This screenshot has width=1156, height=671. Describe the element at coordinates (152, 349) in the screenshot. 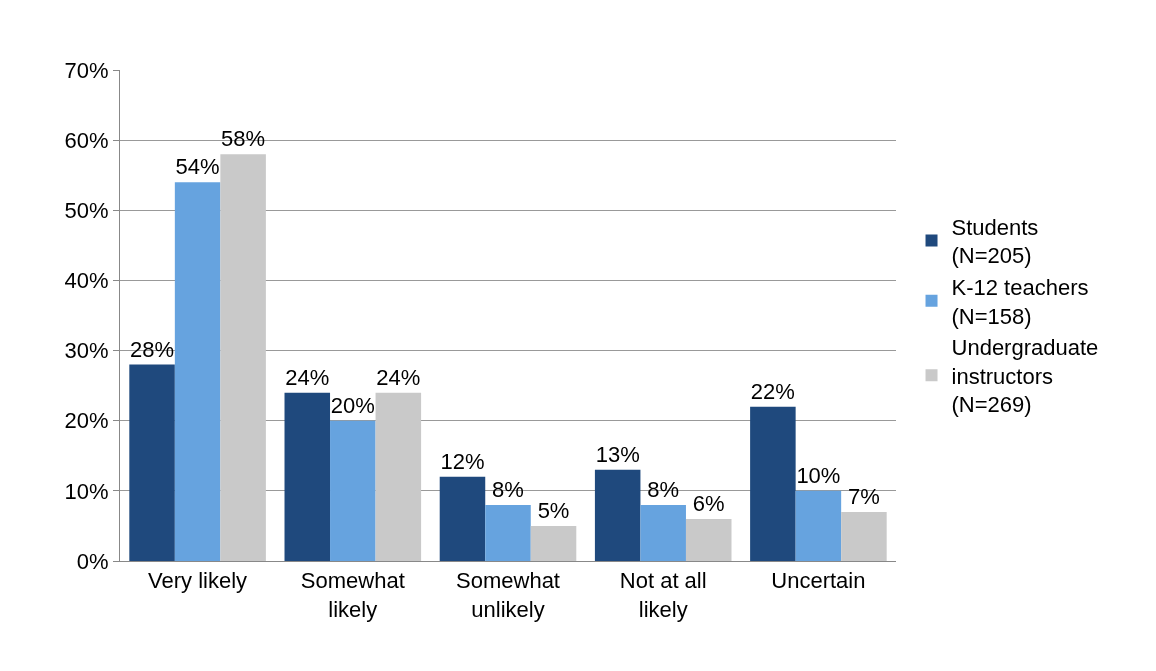

I see `data-label: 28%` at that location.